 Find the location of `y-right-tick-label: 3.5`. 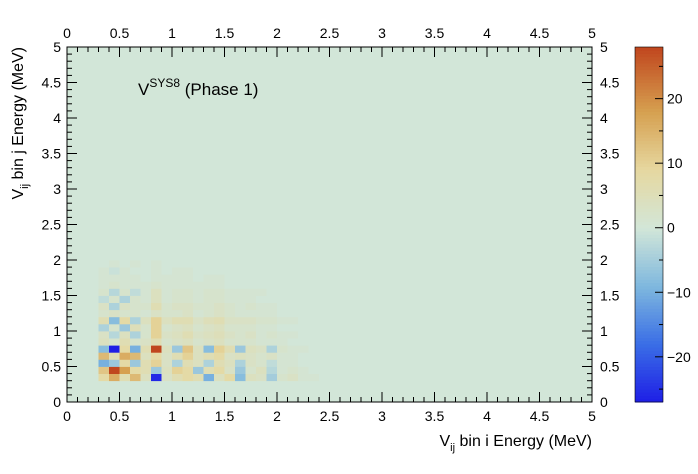

y-right-tick-label: 3.5 is located at coordinates (610, 154).